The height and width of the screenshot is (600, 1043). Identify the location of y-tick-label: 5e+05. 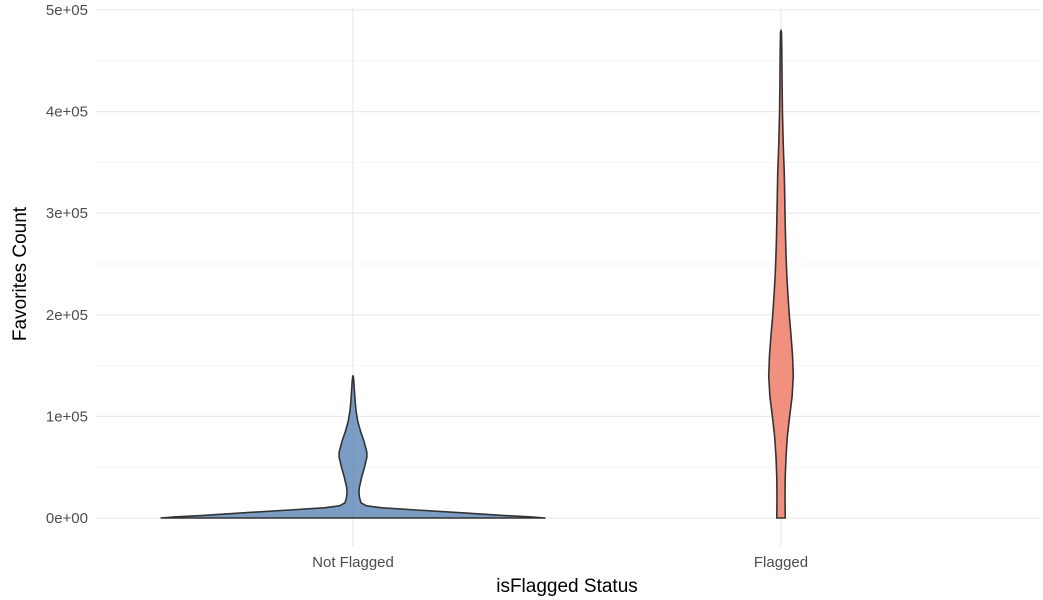
(67, 10).